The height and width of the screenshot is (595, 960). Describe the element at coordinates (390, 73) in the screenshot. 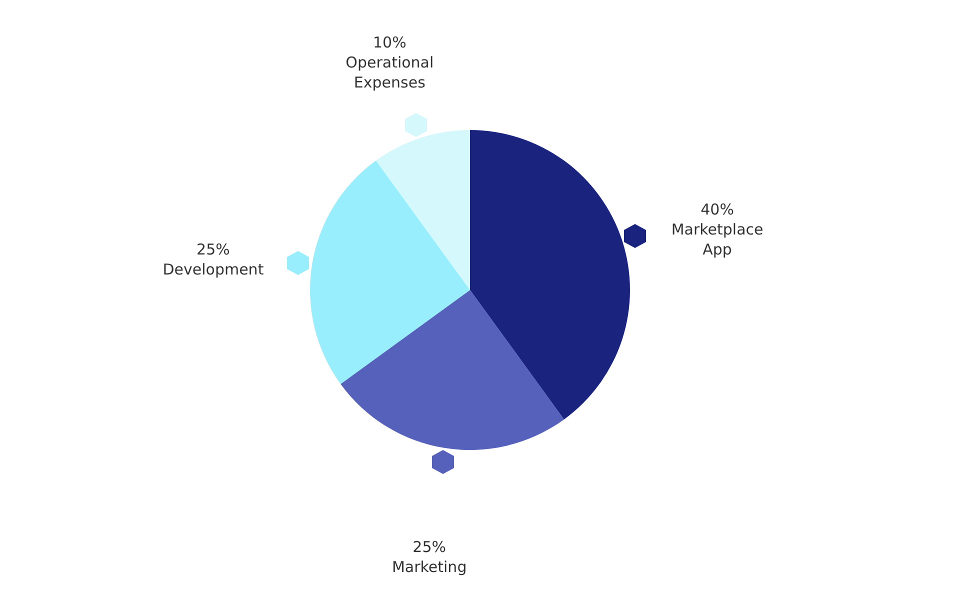

I see `slice-label: Operational Expenses` at that location.